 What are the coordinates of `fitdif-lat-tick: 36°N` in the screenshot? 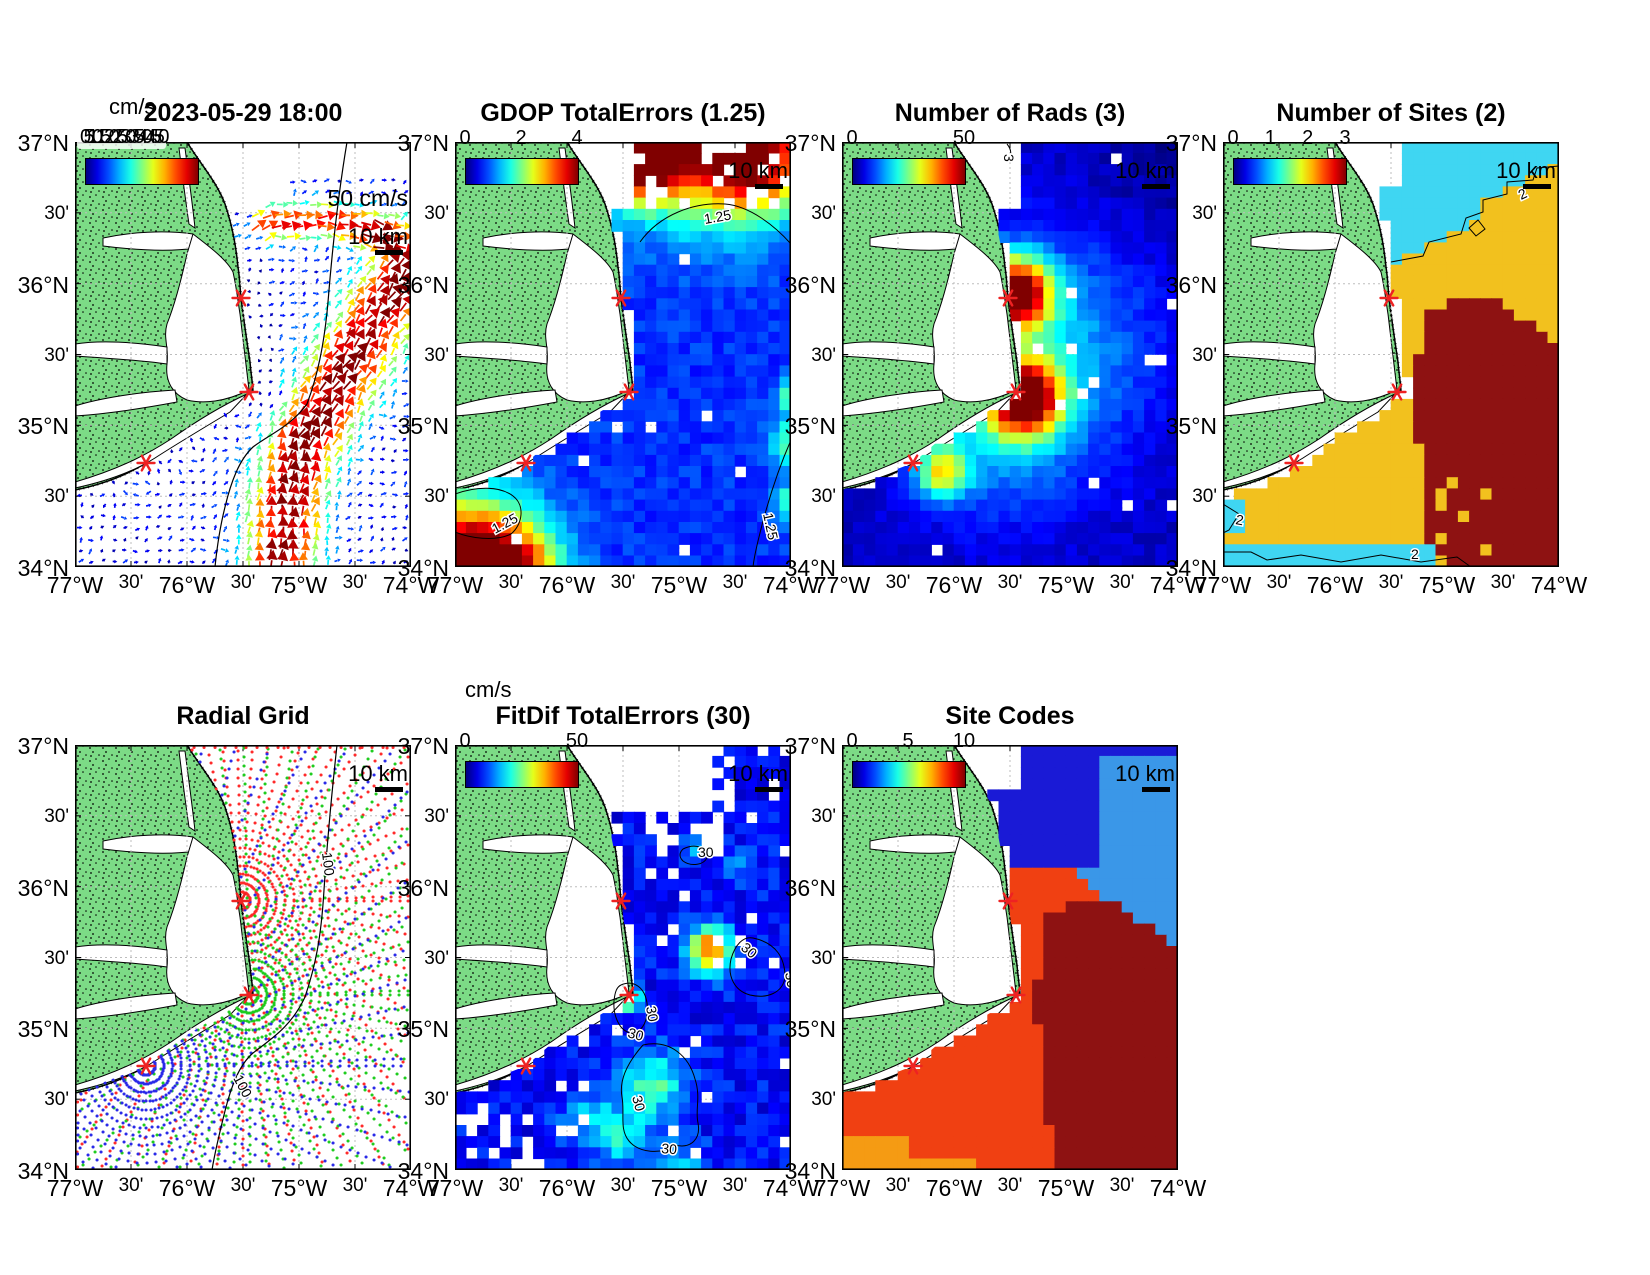 It's located at (423, 887).